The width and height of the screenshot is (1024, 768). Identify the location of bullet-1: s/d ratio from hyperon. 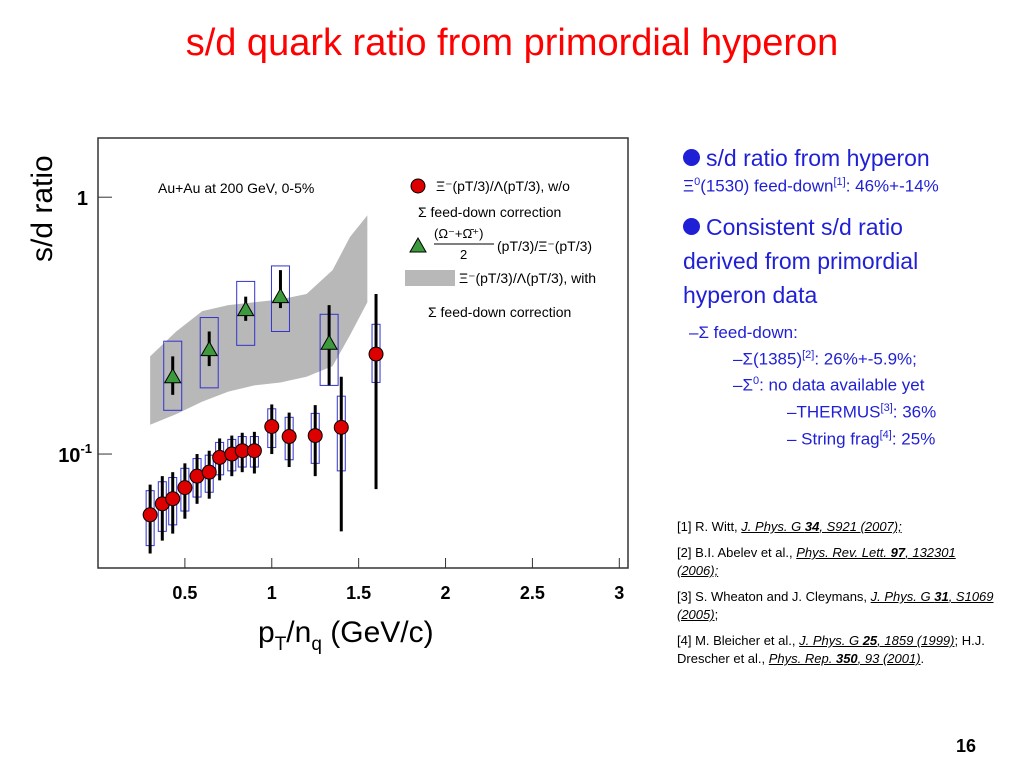
(843, 158).